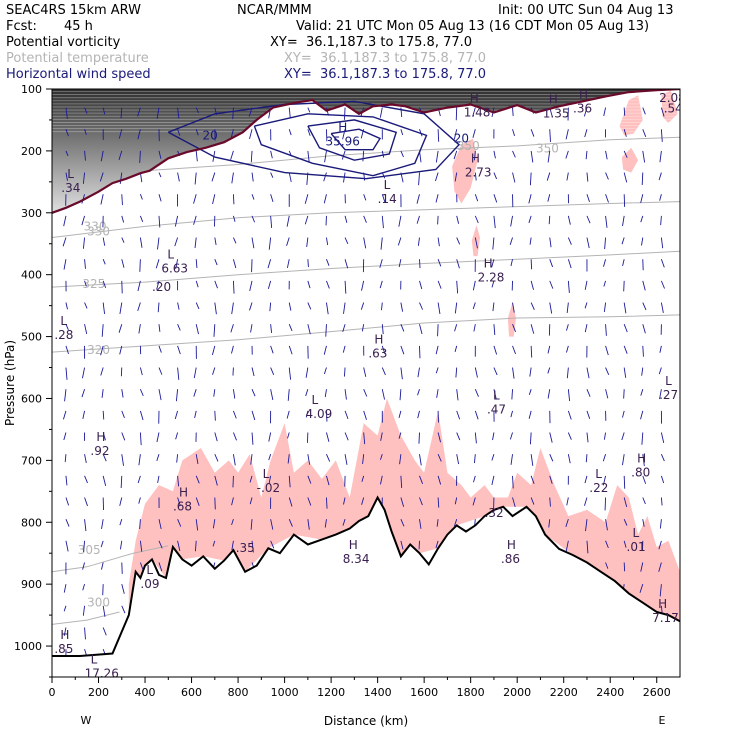 This screenshot has width=740, height=740. I want to click on field-name-theta: Potential temperature, so click(77, 58).